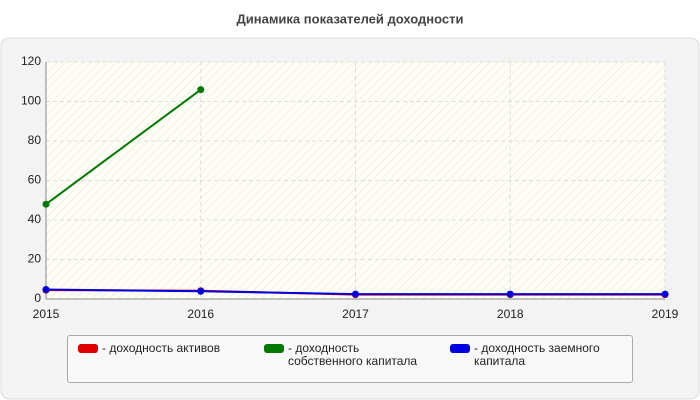 This screenshot has width=700, height=400. Describe the element at coordinates (665, 314) in the screenshot. I see `x-tick-label: 2019` at that location.